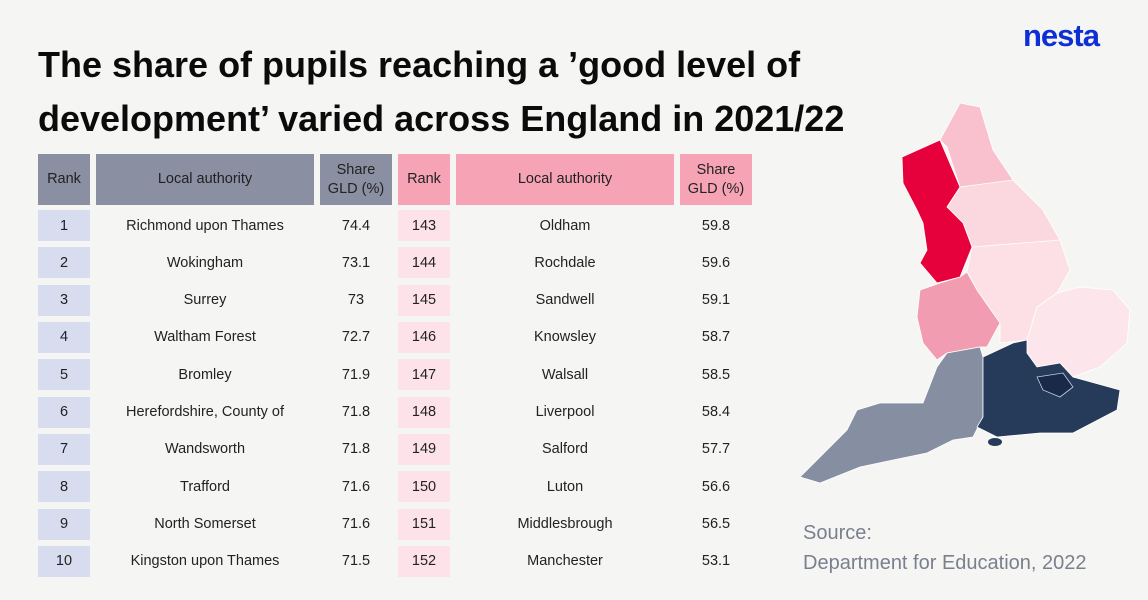  I want to click on cell-rank: 152, so click(424, 561).